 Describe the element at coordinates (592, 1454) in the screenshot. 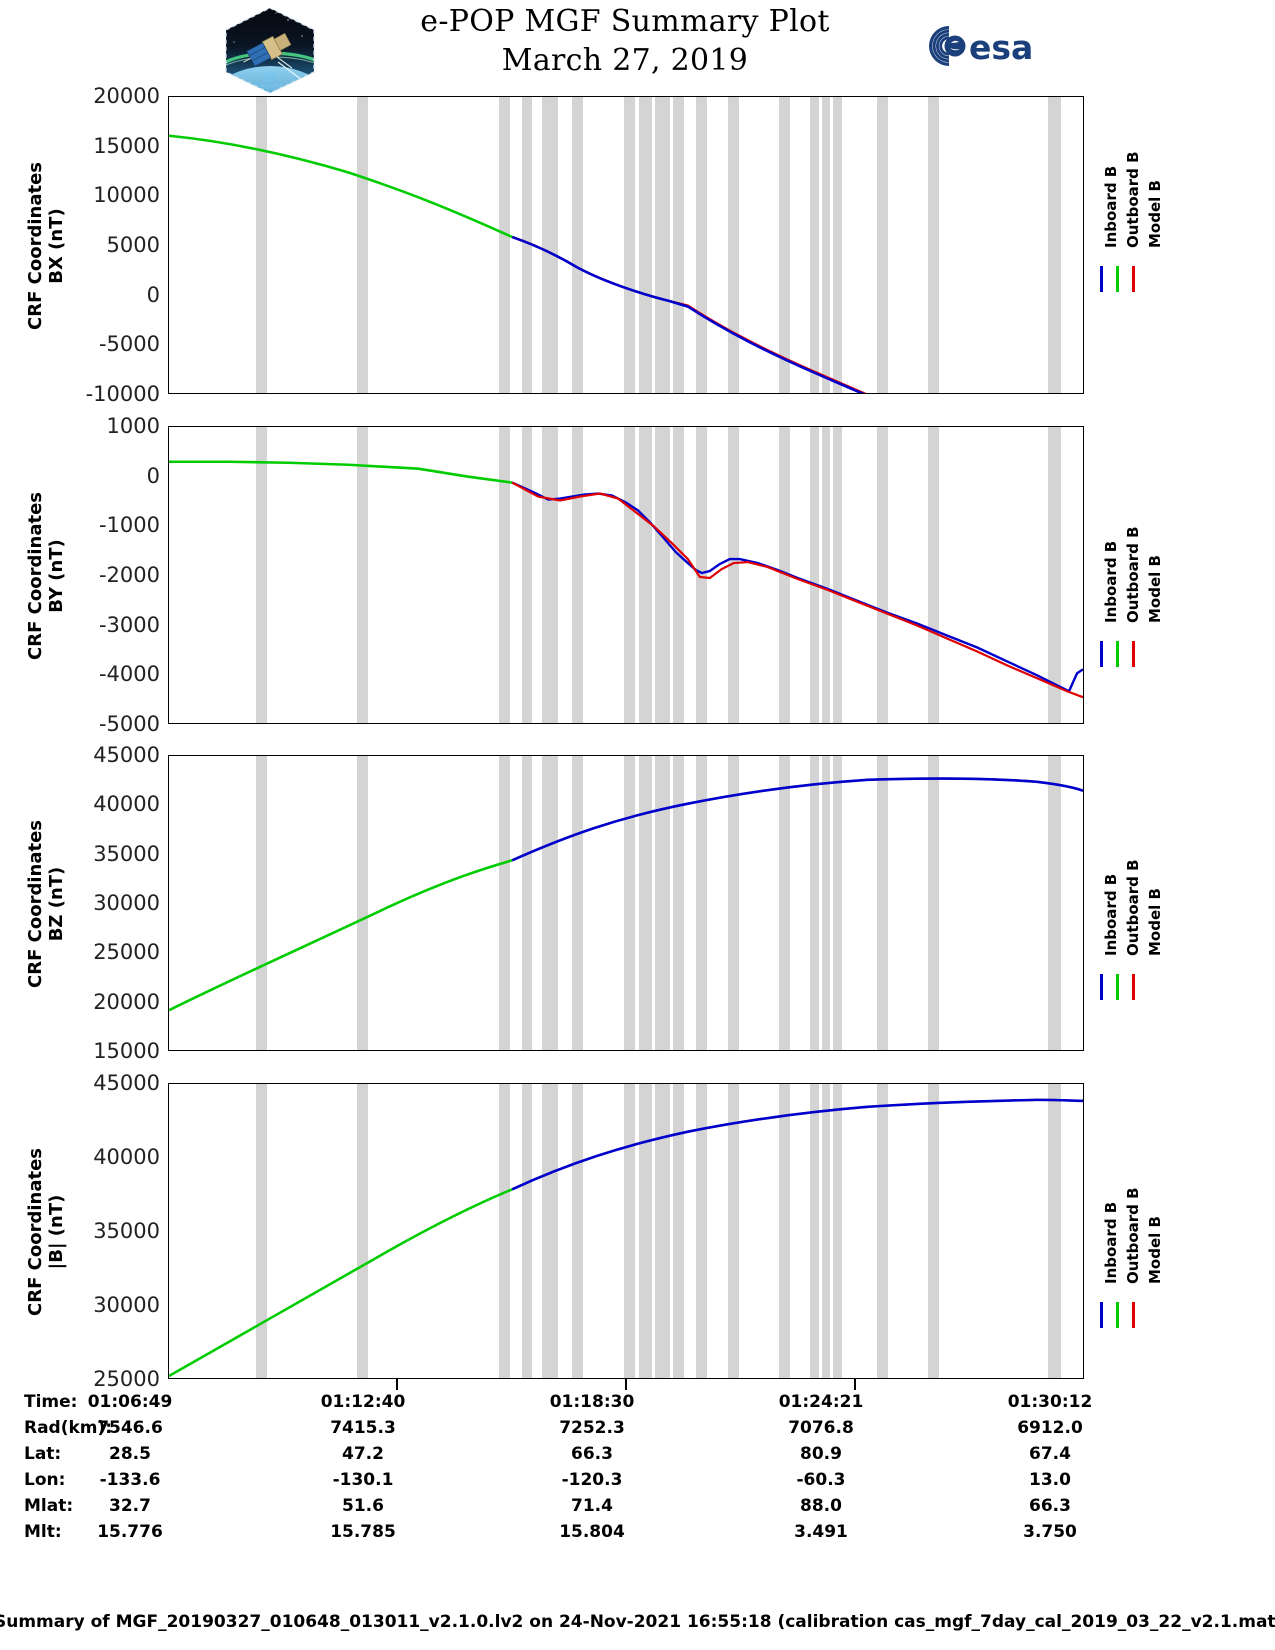

I see `cell-lat: 66.3` at that location.